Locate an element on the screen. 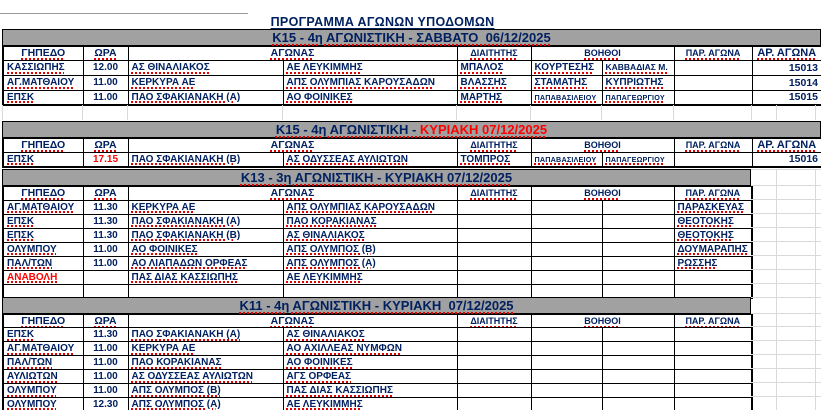  match-number-cell: 15013 is located at coordinates (786, 67).